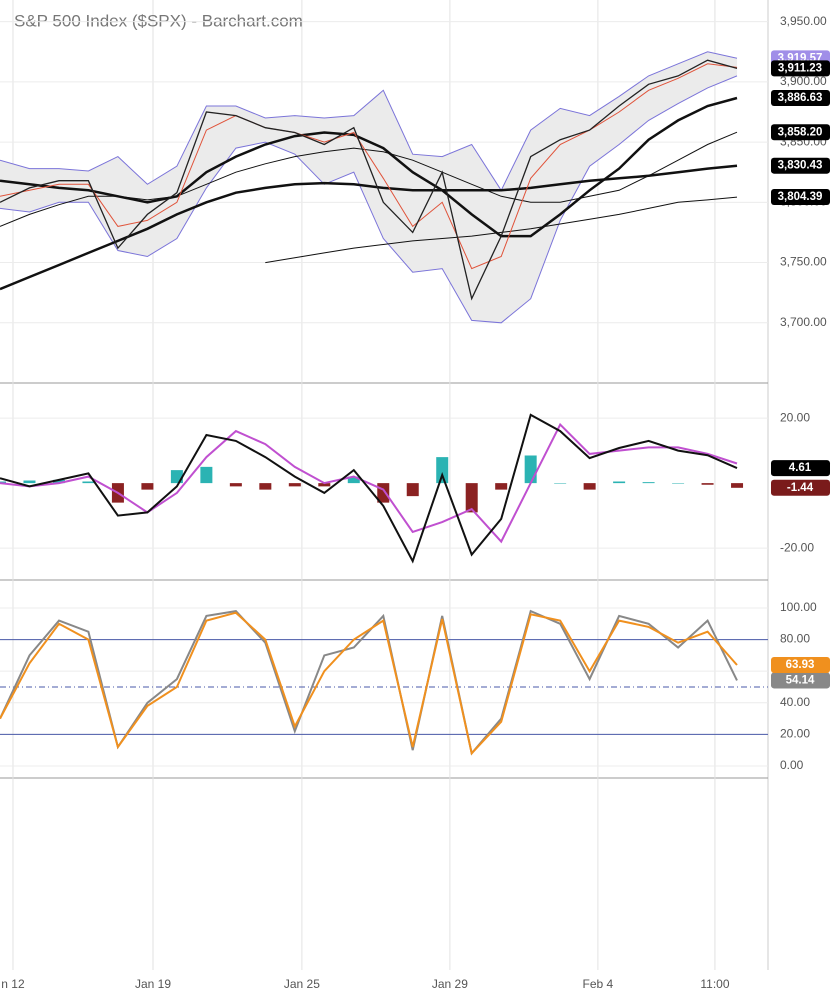 The width and height of the screenshot is (836, 1000). What do you see at coordinates (803, 81) in the screenshot?
I see `y-tick-label: 3,900.00` at bounding box center [803, 81].